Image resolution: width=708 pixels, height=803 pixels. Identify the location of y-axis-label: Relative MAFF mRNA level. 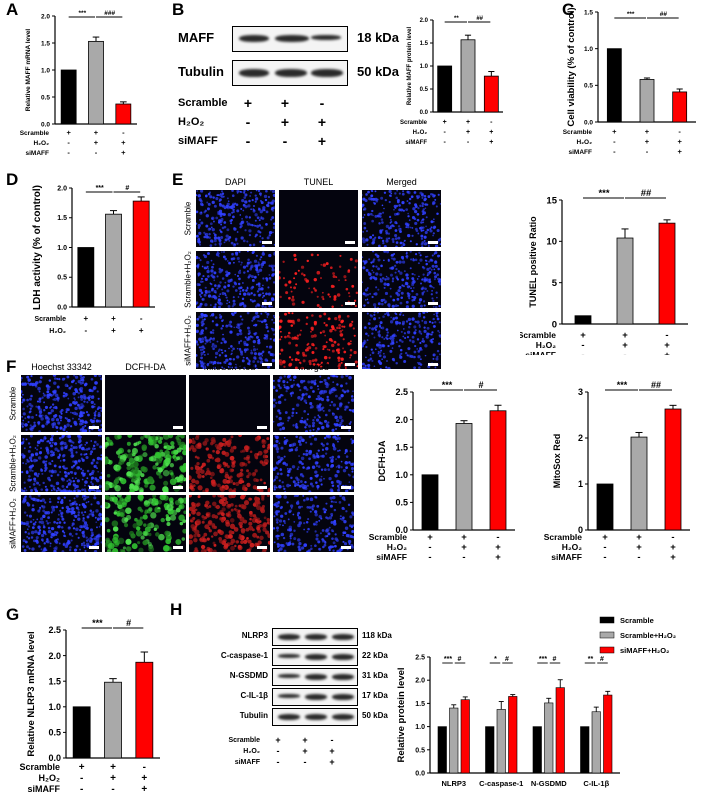
(28, 70).